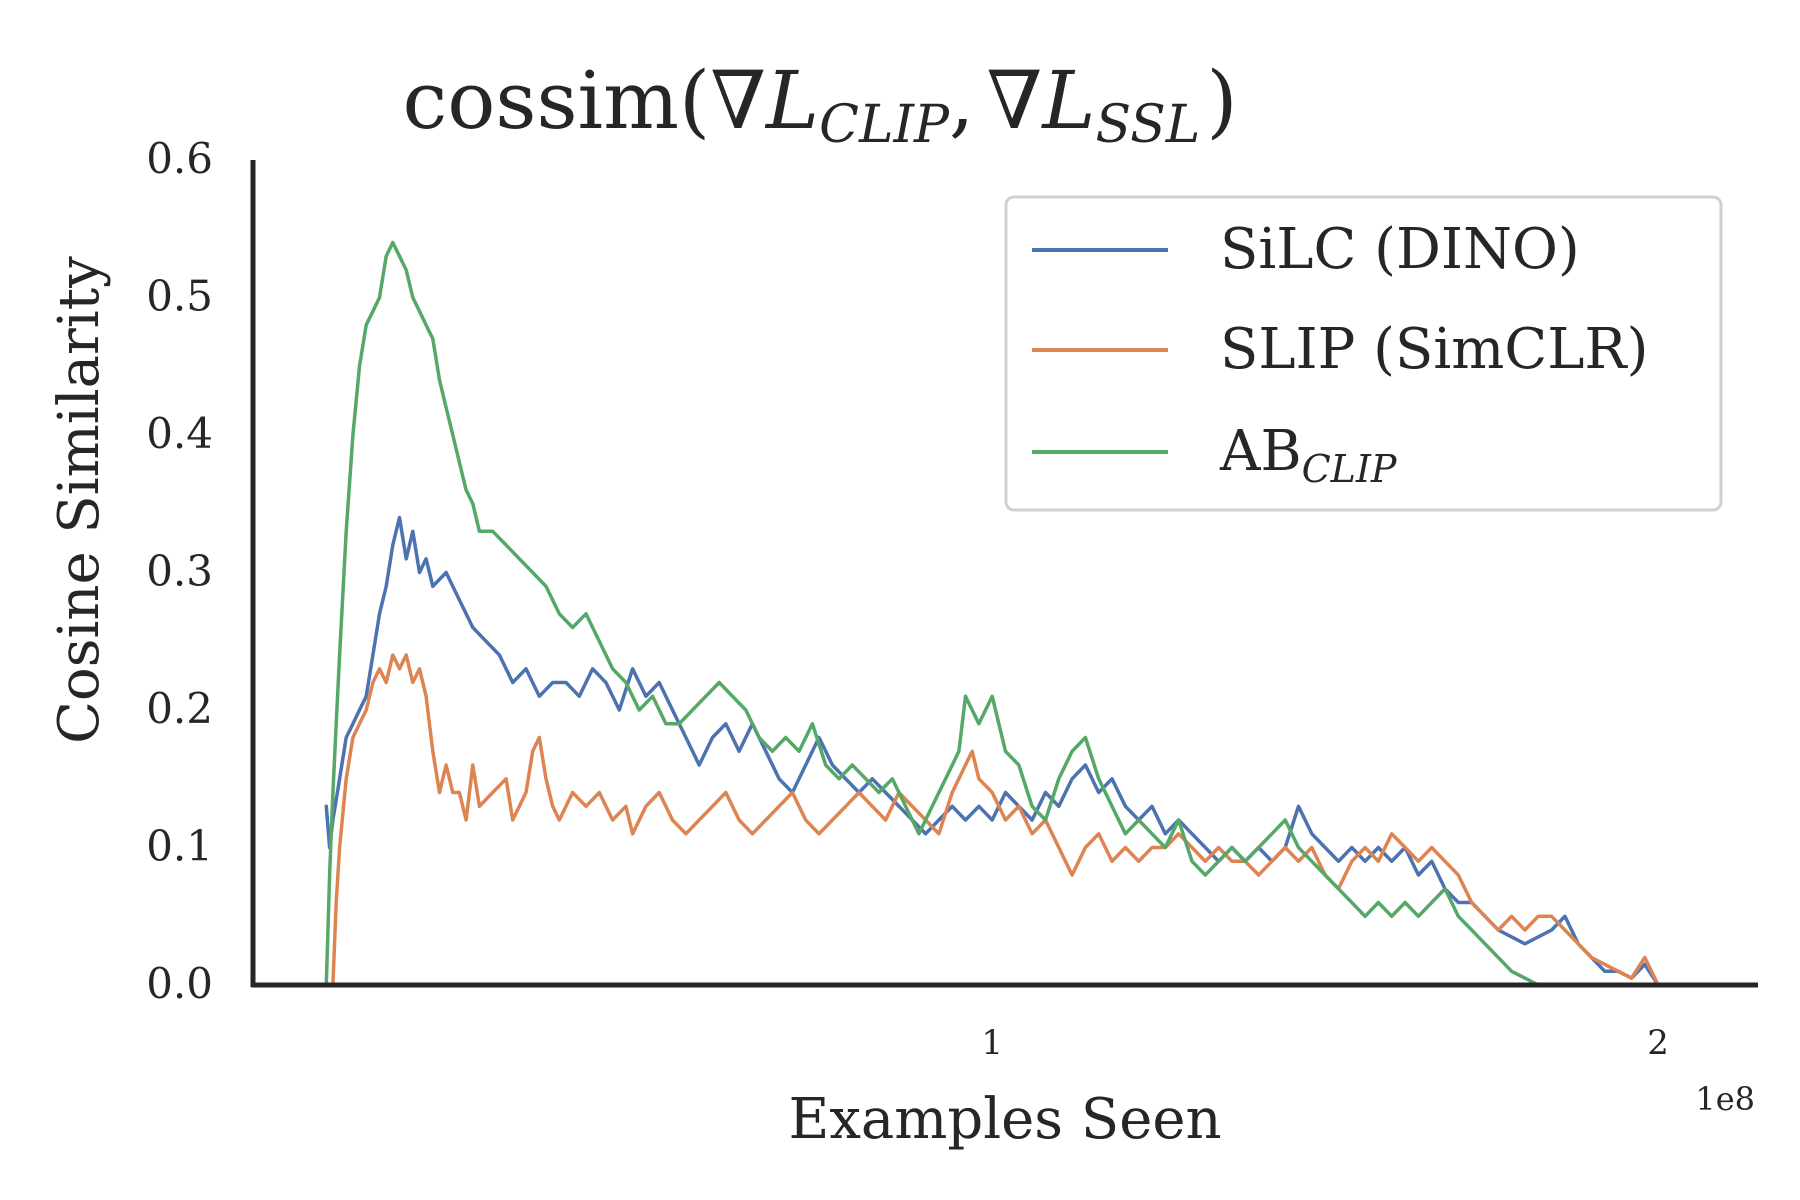  I want to click on title-suffix: ), so click(1221, 100).